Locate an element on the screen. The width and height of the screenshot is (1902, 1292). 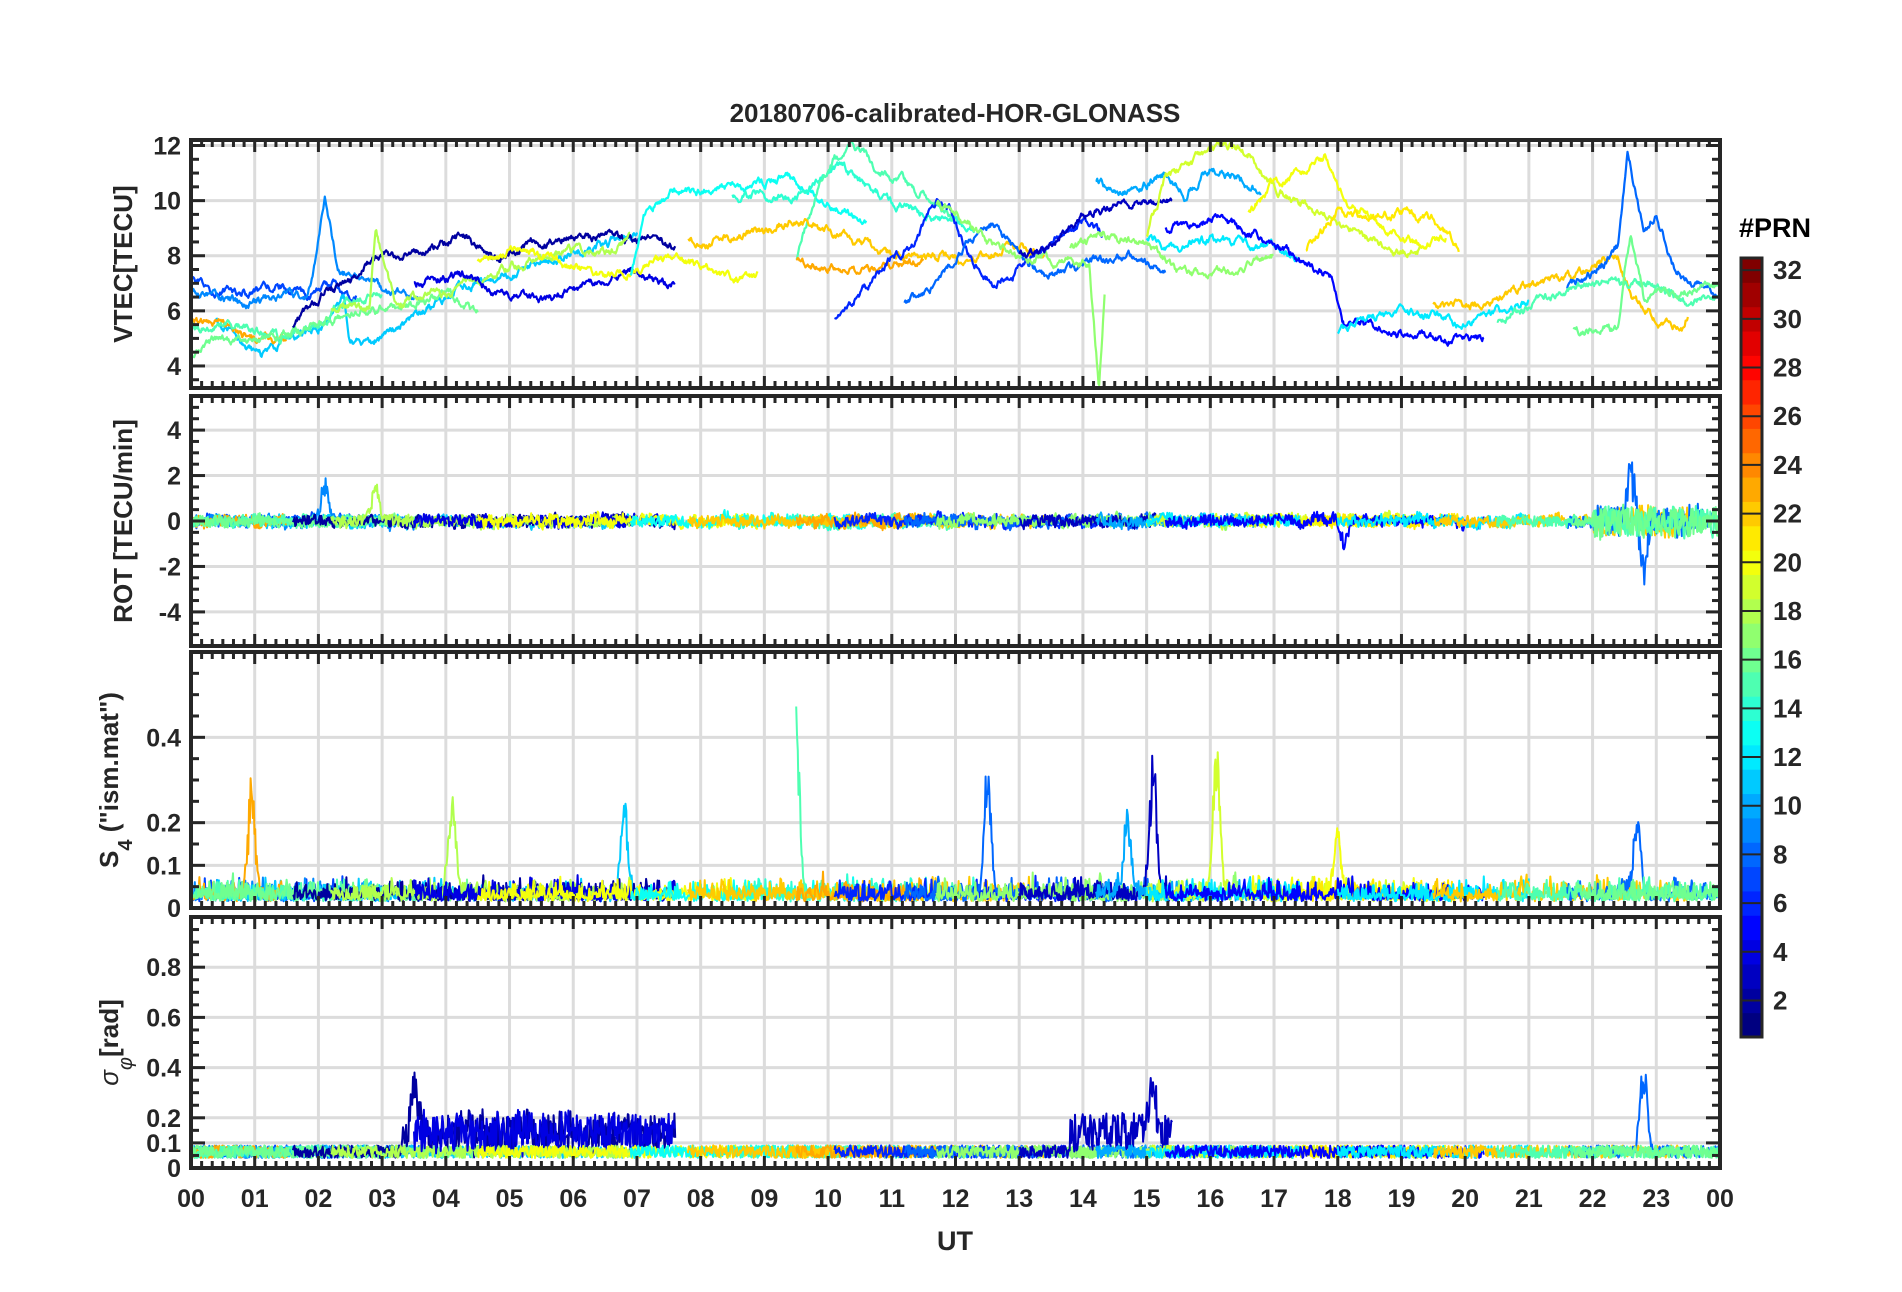
y-label-sub: 4 is located at coordinates (126, 845).